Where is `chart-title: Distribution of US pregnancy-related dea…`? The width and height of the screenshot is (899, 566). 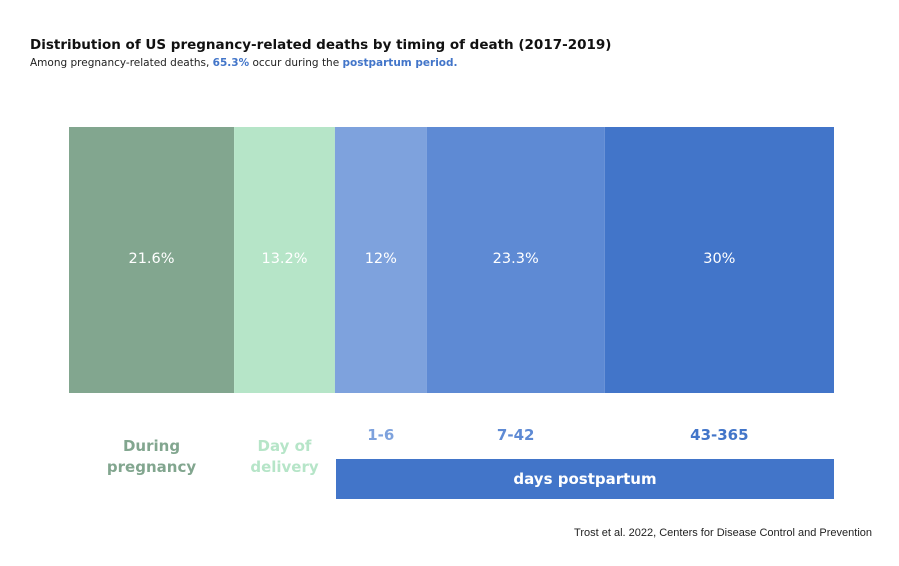
chart-title: Distribution of US pregnancy-related dea… is located at coordinates (321, 45).